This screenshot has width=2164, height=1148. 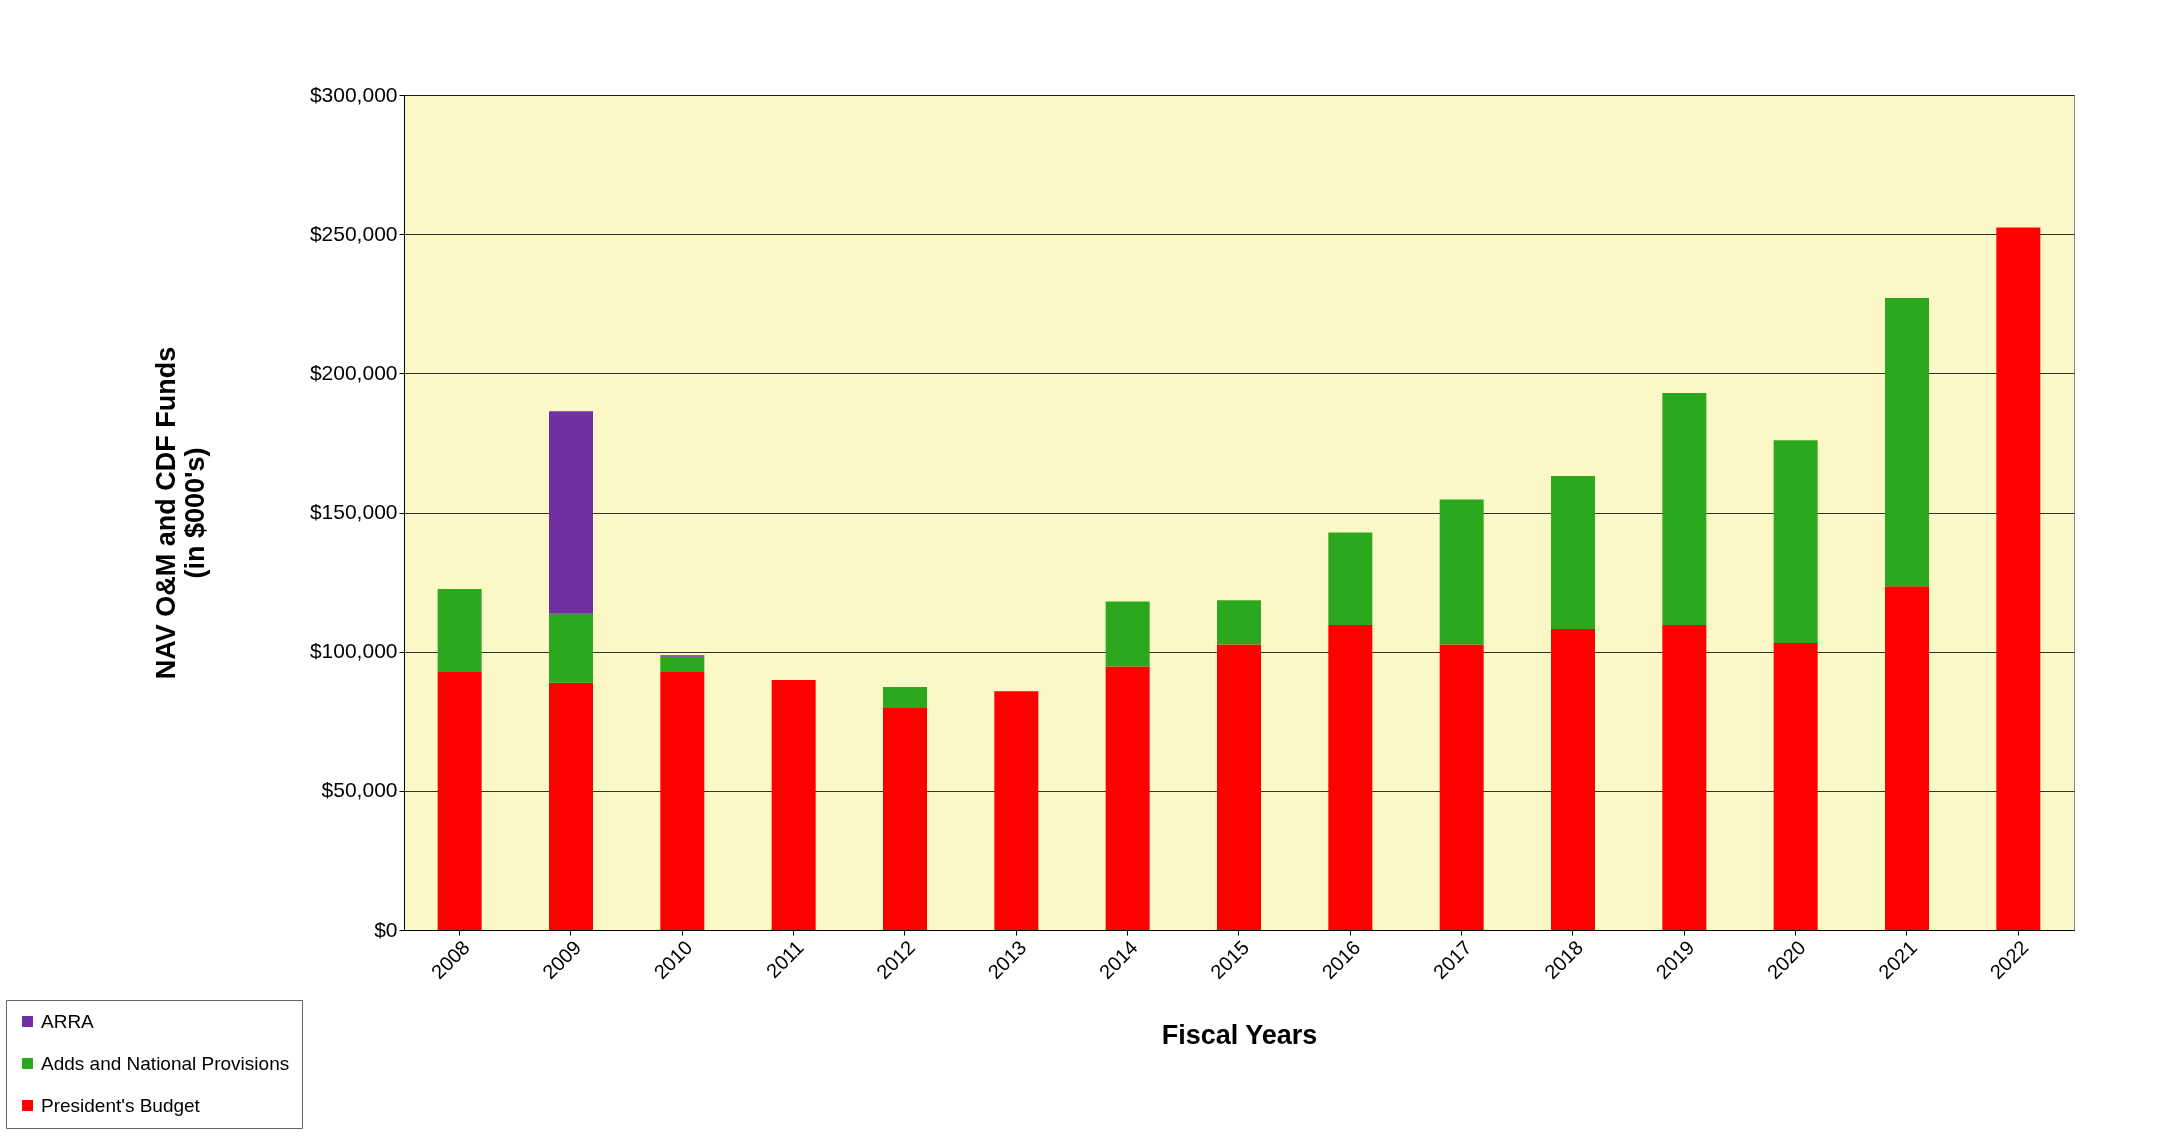 What do you see at coordinates (121, 1105) in the screenshot?
I see `legend-label: President's Budget` at bounding box center [121, 1105].